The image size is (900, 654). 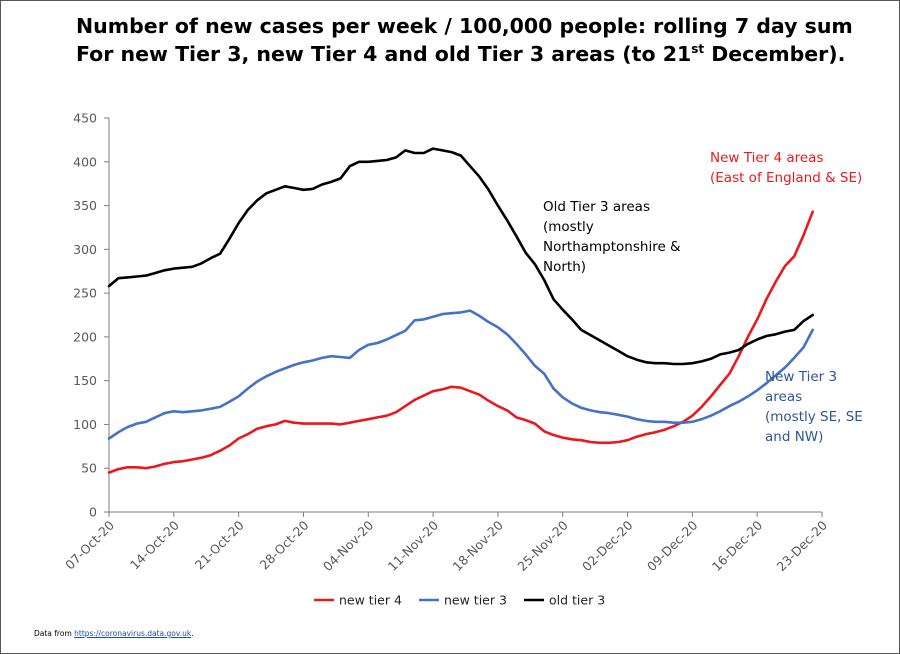 I want to click on y-tick-label: 300, so click(x=85, y=249).